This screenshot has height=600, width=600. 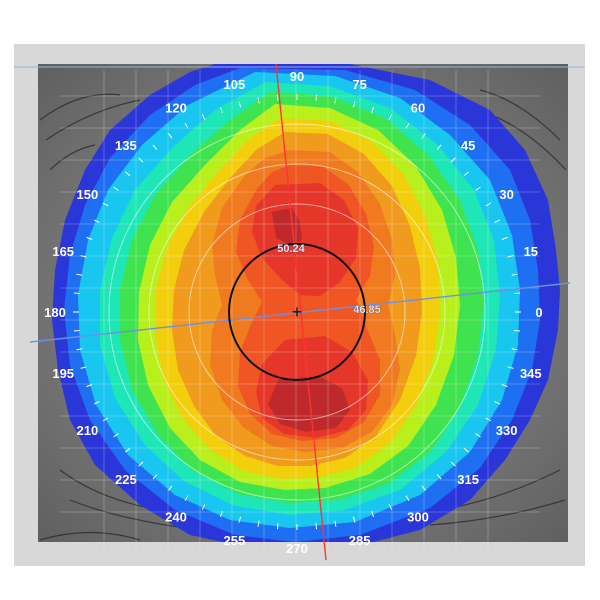 I want to click on degree-label-165: 165, so click(x=63, y=251).